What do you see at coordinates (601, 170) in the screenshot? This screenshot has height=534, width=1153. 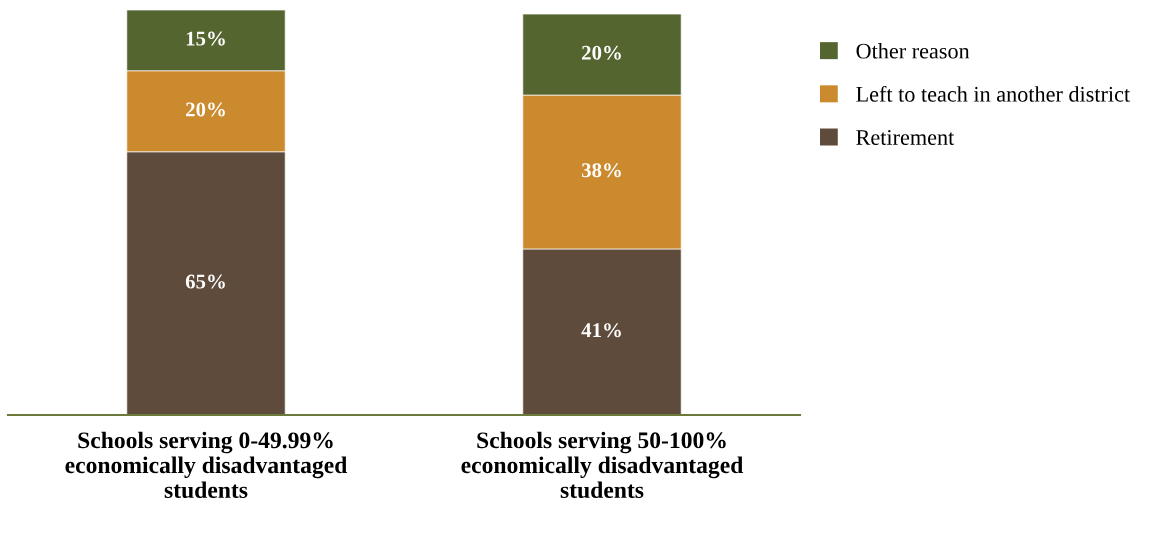 I see `data-label: 38%` at bounding box center [601, 170].